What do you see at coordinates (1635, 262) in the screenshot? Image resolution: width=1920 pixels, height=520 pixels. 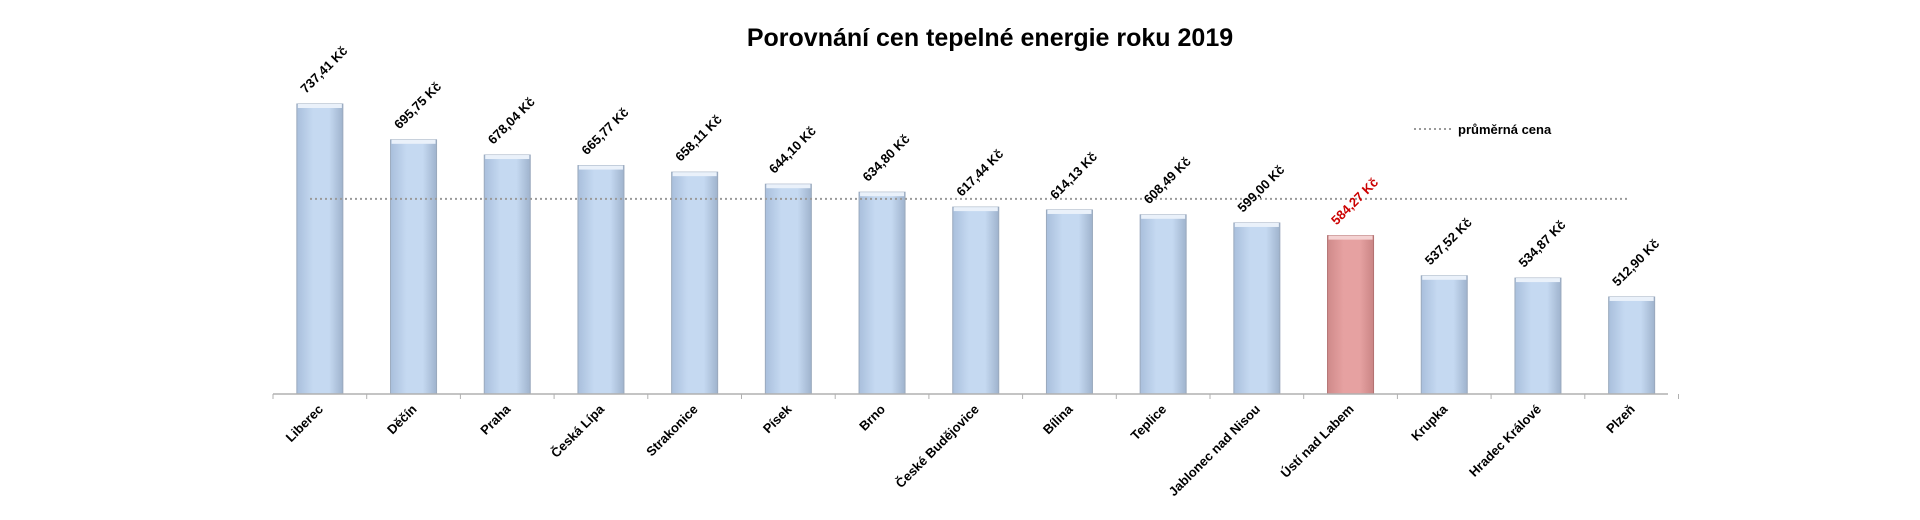 I see `value-label: 512,90 Kč` at bounding box center [1635, 262].